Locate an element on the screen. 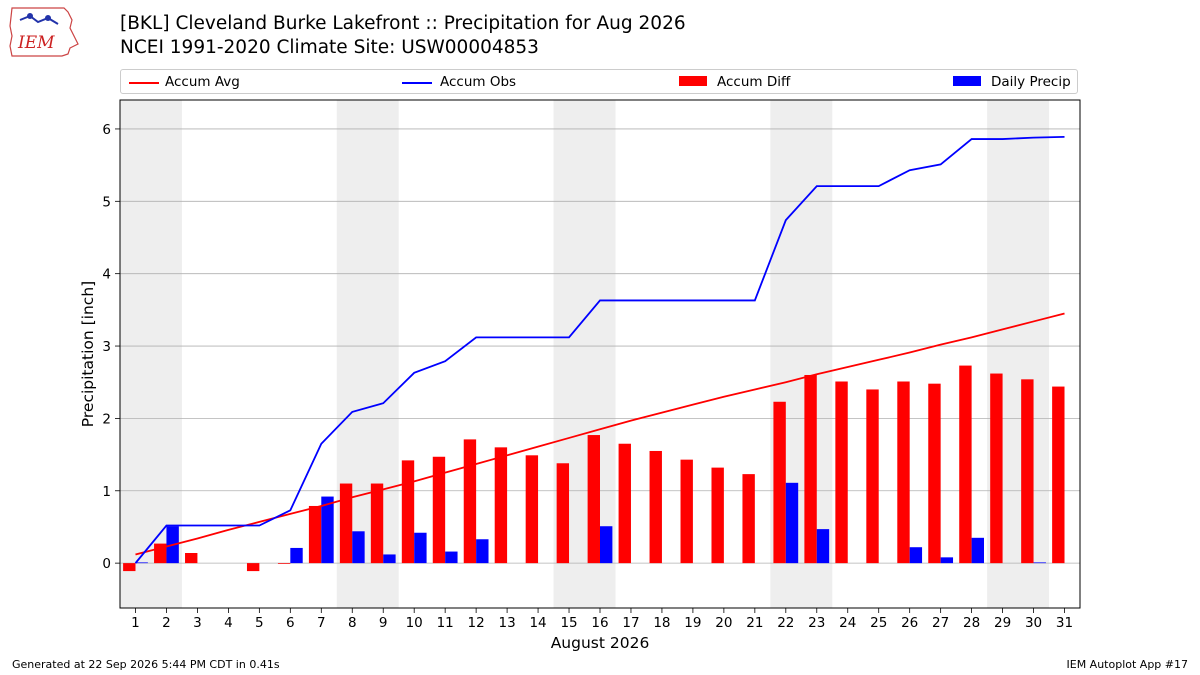 The width and height of the screenshot is (1200, 675). x-tick-label: 31 is located at coordinates (1064, 623).